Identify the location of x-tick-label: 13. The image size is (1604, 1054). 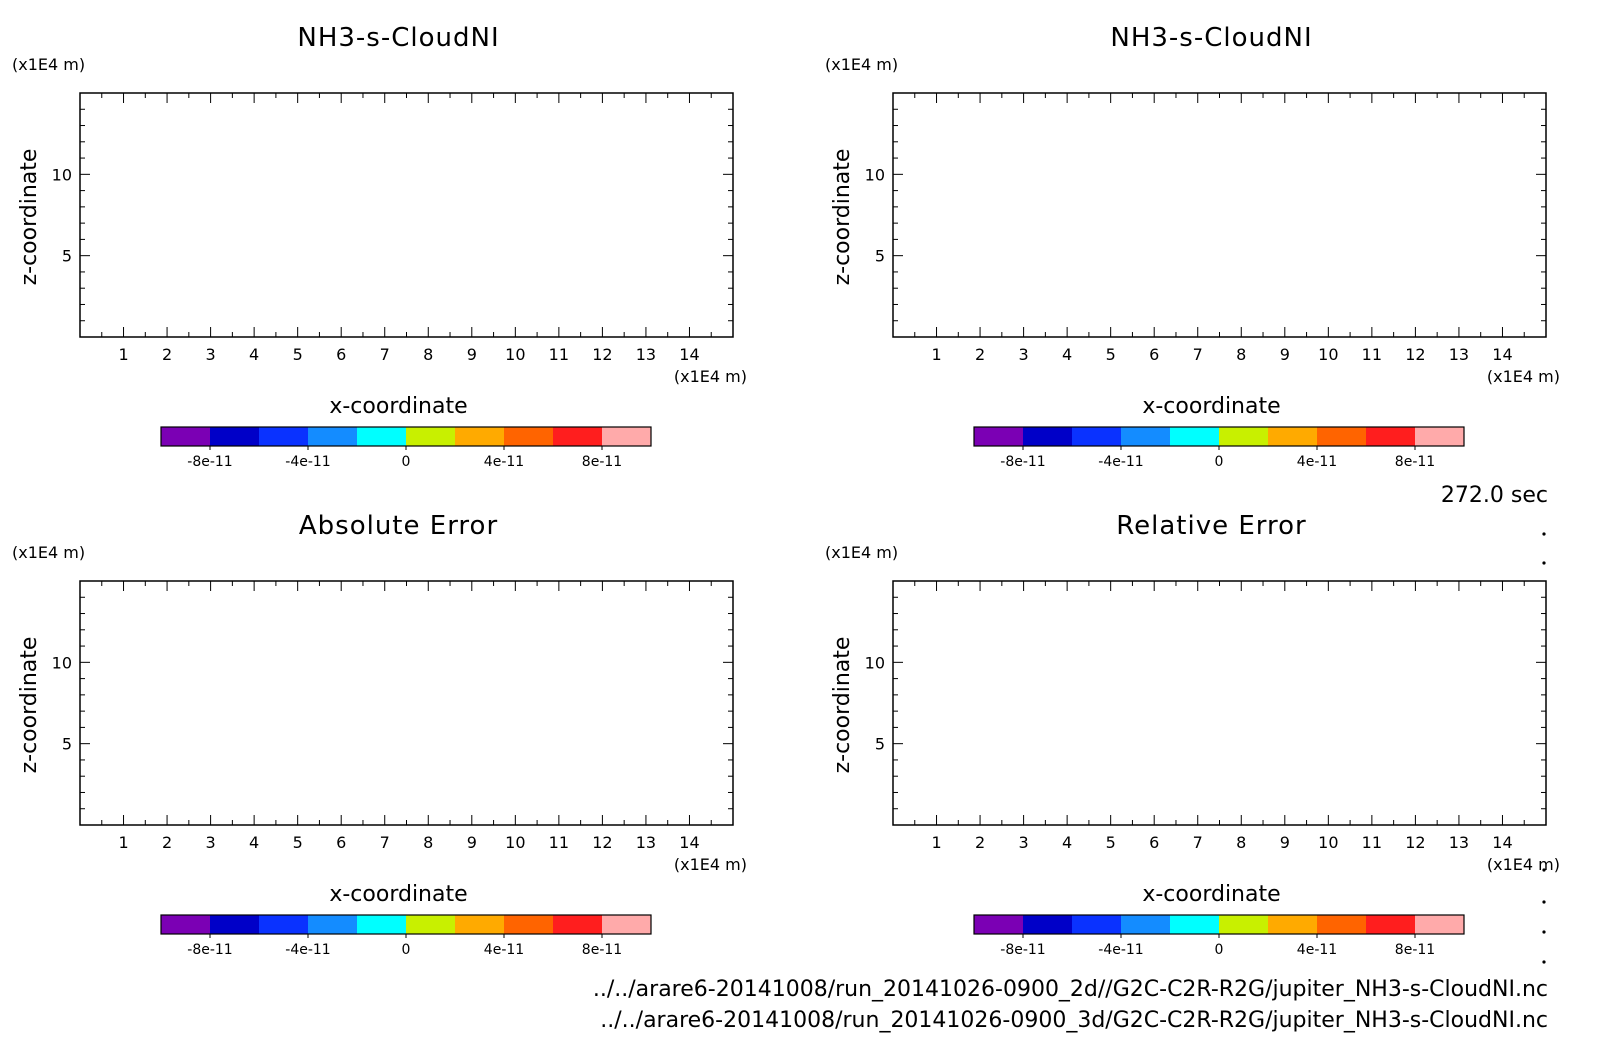
(1459, 354).